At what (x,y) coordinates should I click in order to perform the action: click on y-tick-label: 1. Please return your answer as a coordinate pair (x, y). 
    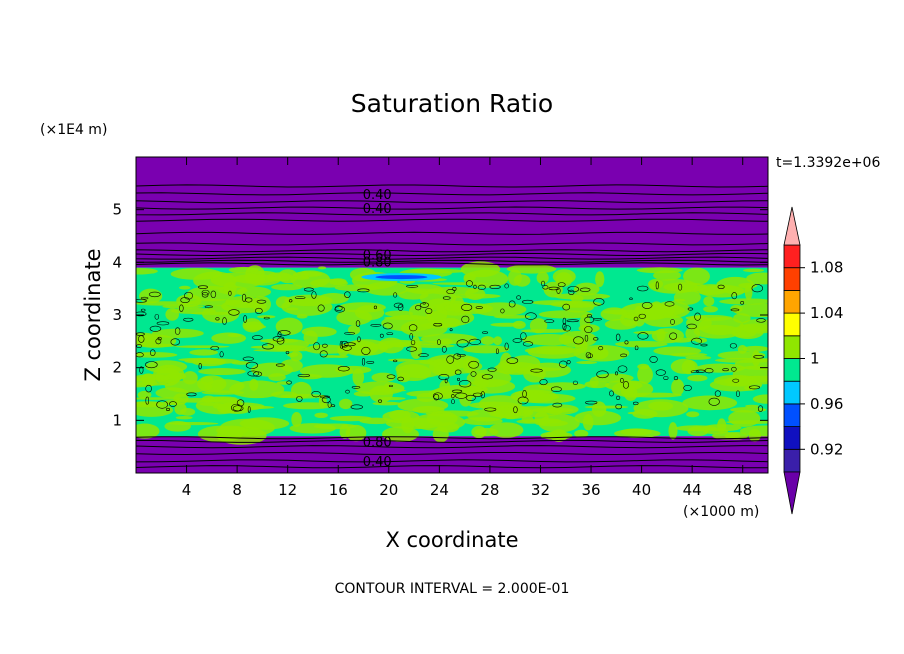
    Looking at the image, I should click on (117, 420).